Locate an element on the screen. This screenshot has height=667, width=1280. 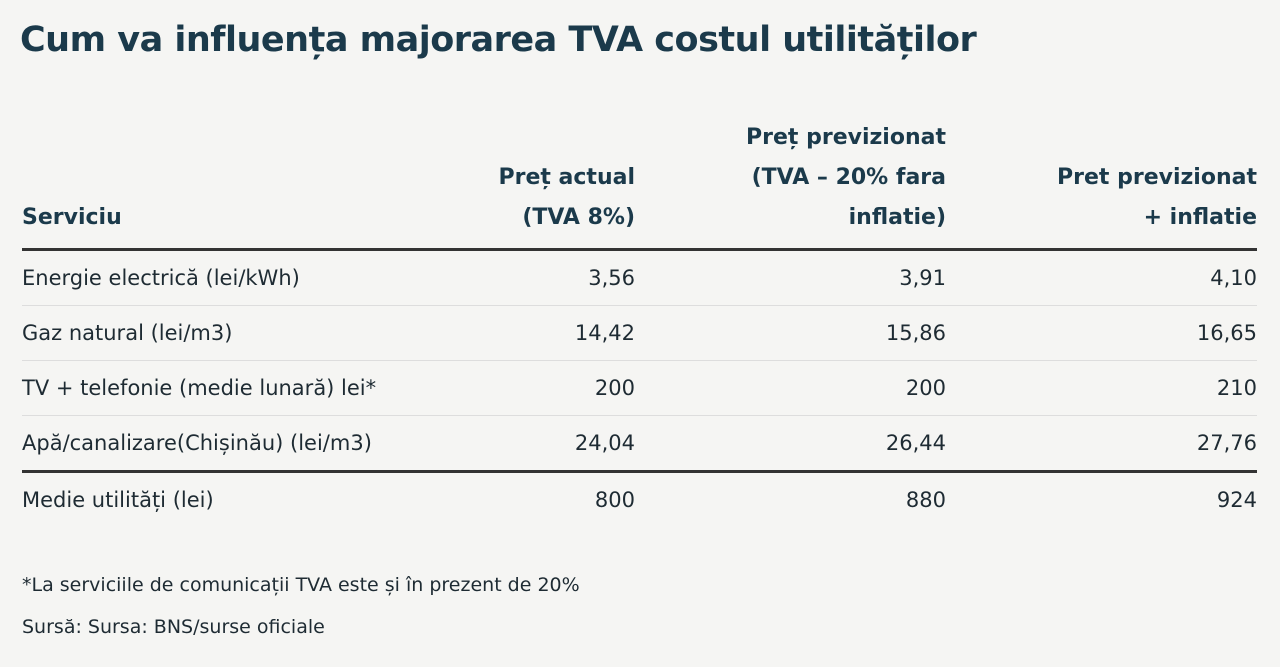
cell: 800 is located at coordinates (518, 498).